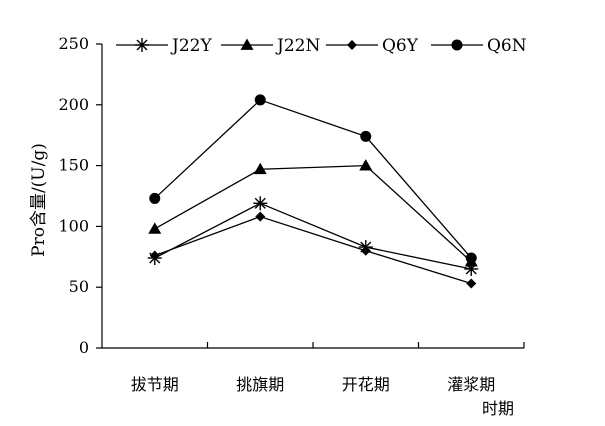 Image resolution: width=605 pixels, height=426 pixels. I want to click on series-j22y-line, so click(313, 236).